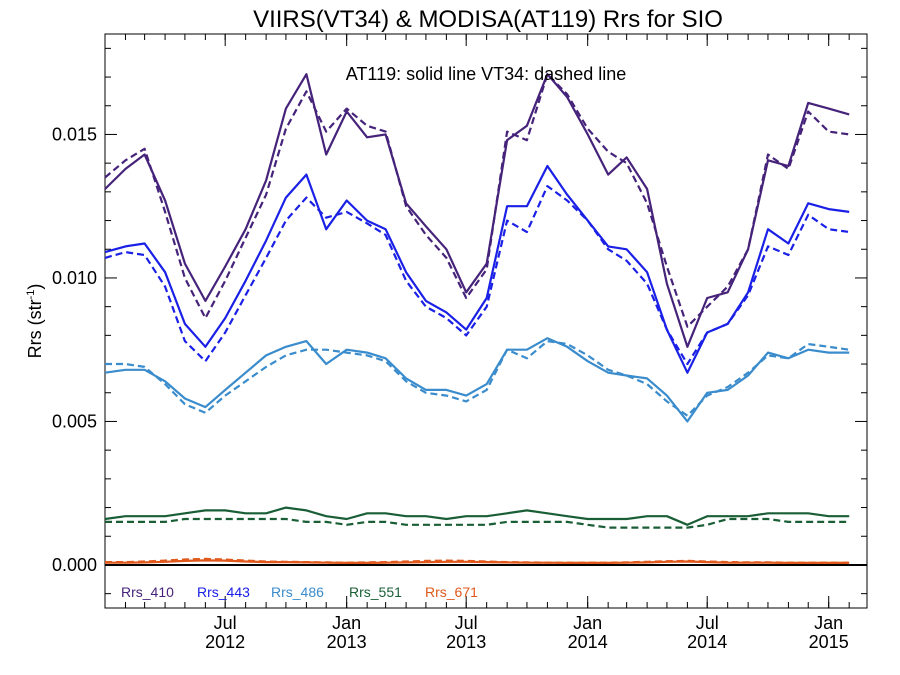 This screenshot has width=900, height=675. What do you see at coordinates (74, 421) in the screenshot?
I see `y-tick-label: 0.005` at bounding box center [74, 421].